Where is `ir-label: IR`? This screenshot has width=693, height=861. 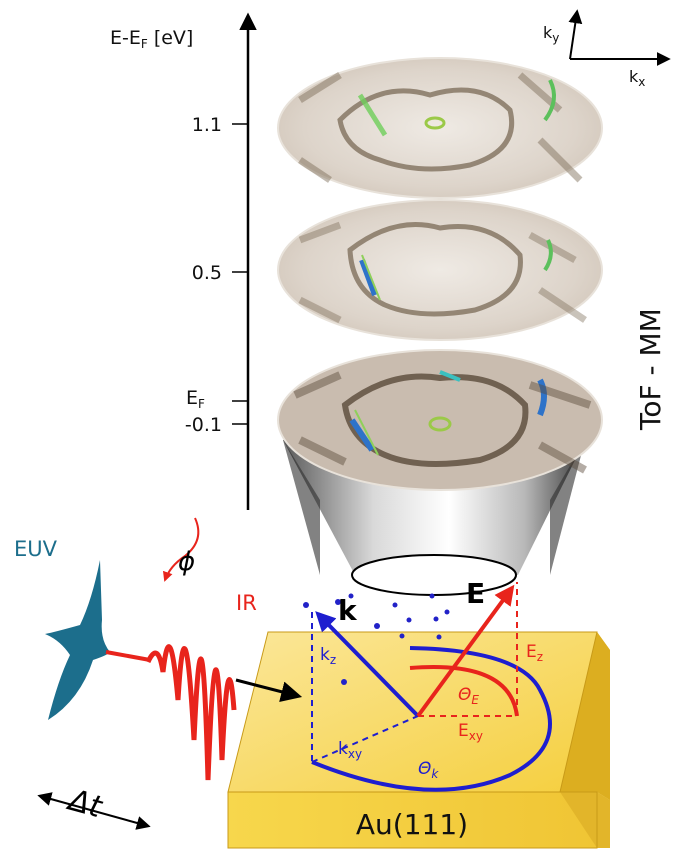 ir-label: IR is located at coordinates (246, 603).